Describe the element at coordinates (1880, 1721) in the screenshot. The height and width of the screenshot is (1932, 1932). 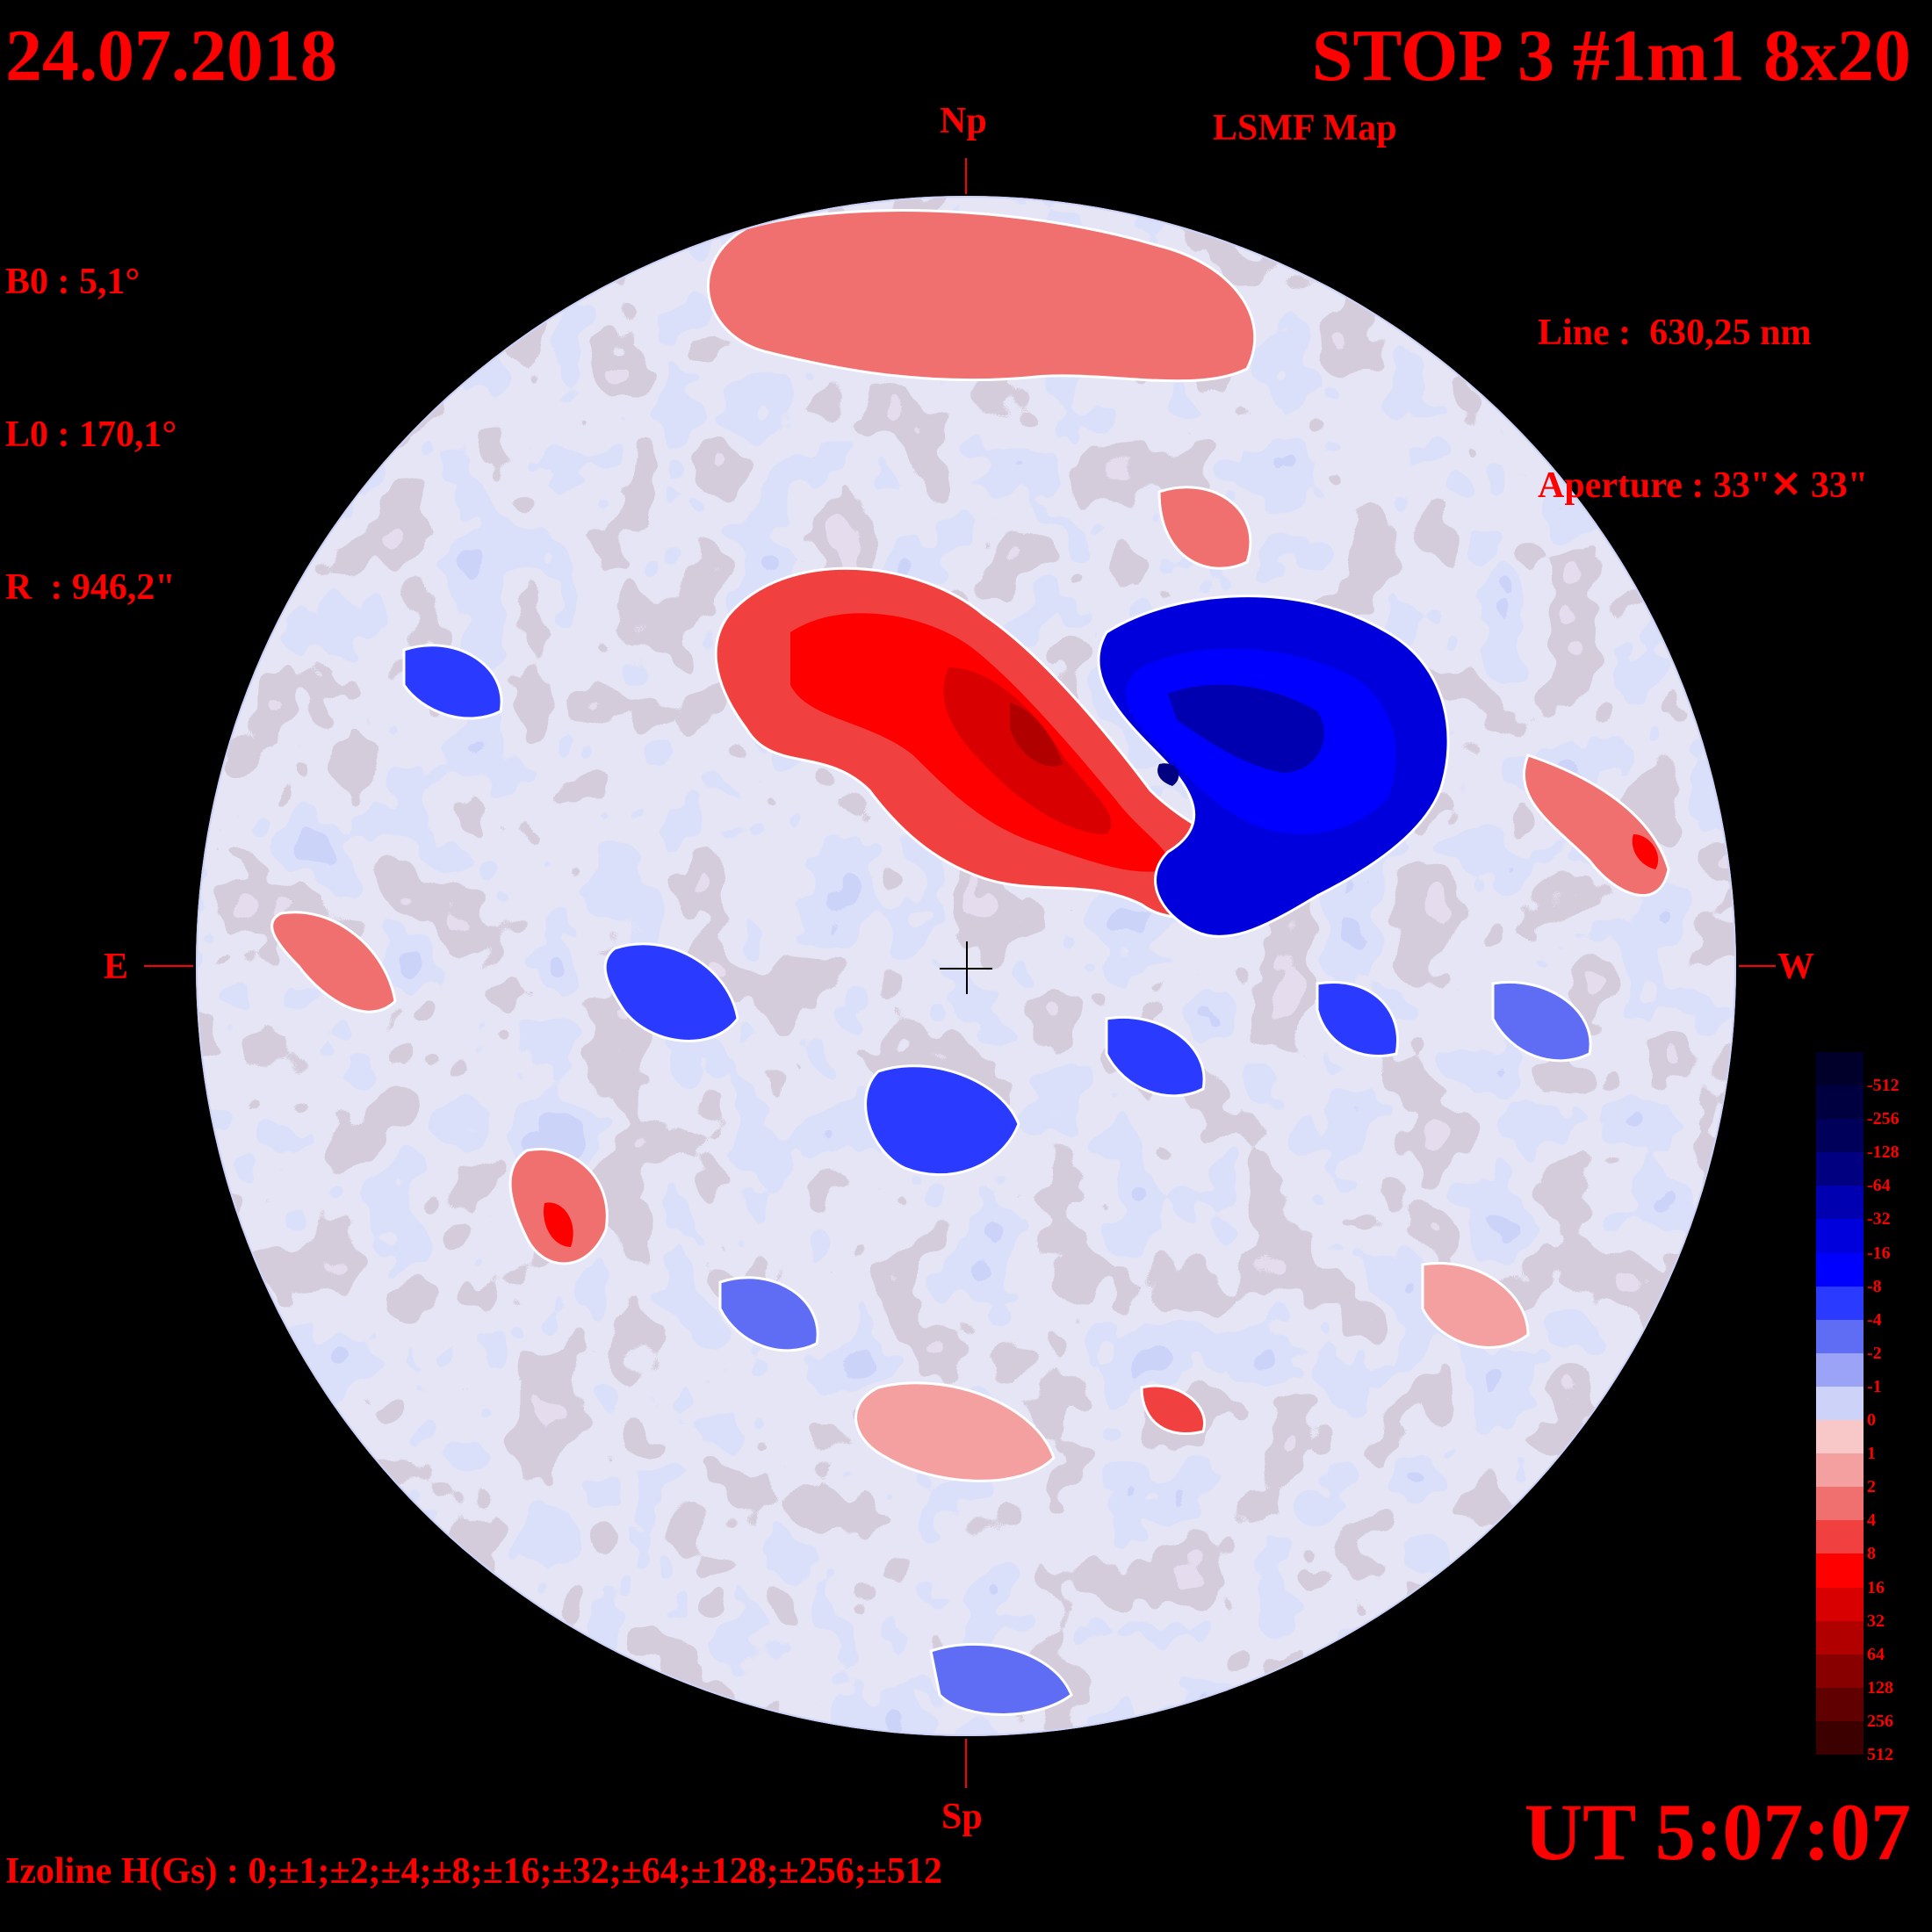
I see `scale-label: 256` at that location.